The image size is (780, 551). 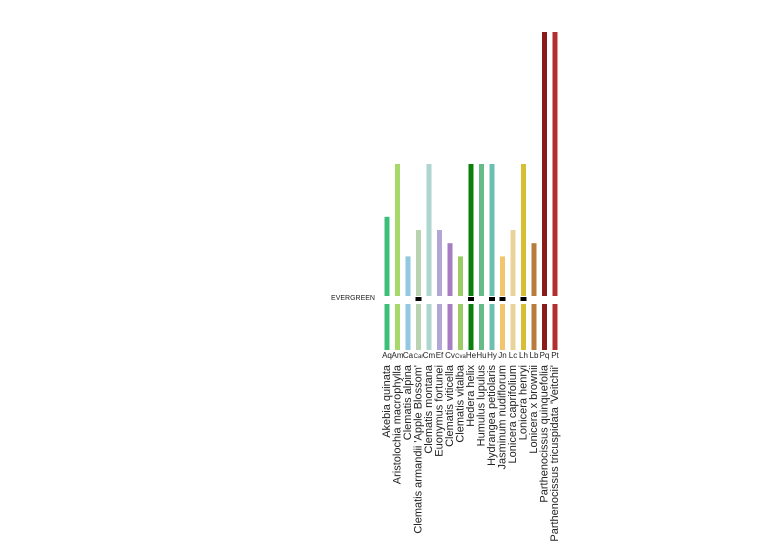 What do you see at coordinates (502, 417) in the screenshot?
I see `plant-name: Jasminum nudiflorum` at bounding box center [502, 417].